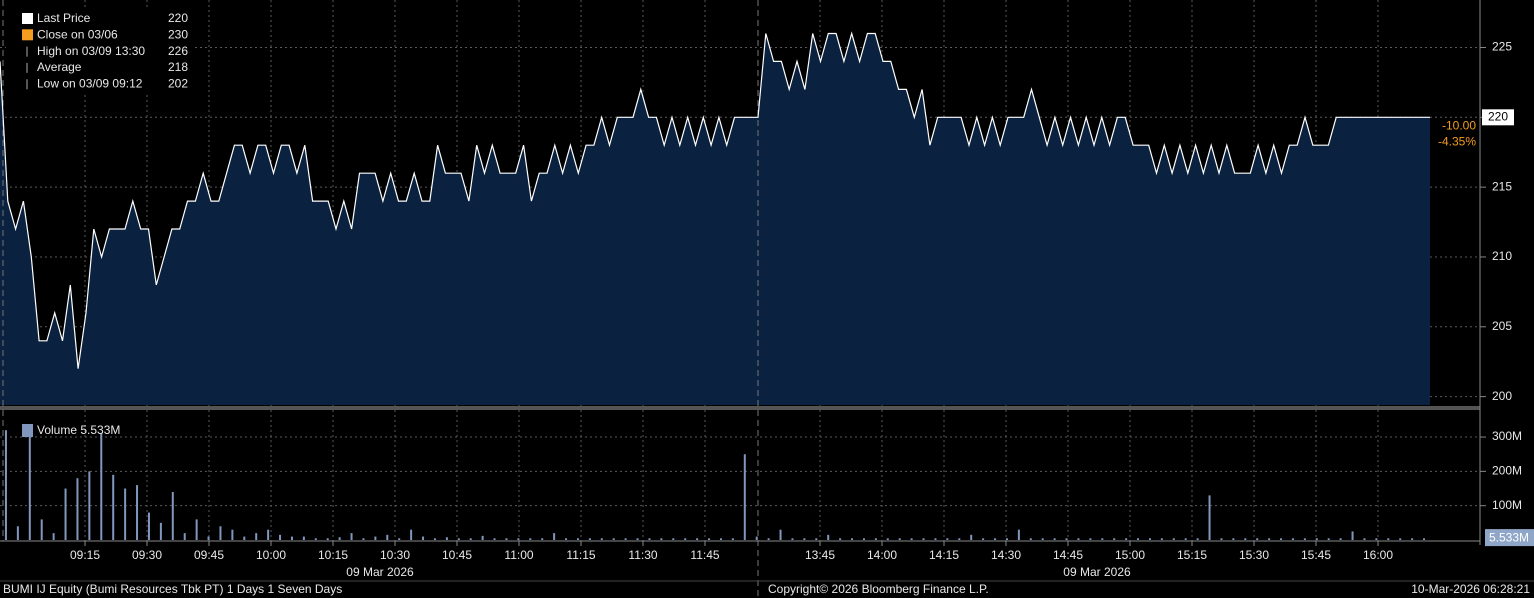 The image size is (1534, 598). What do you see at coordinates (457, 555) in the screenshot?
I see `x-tick-label: 10:45` at bounding box center [457, 555].